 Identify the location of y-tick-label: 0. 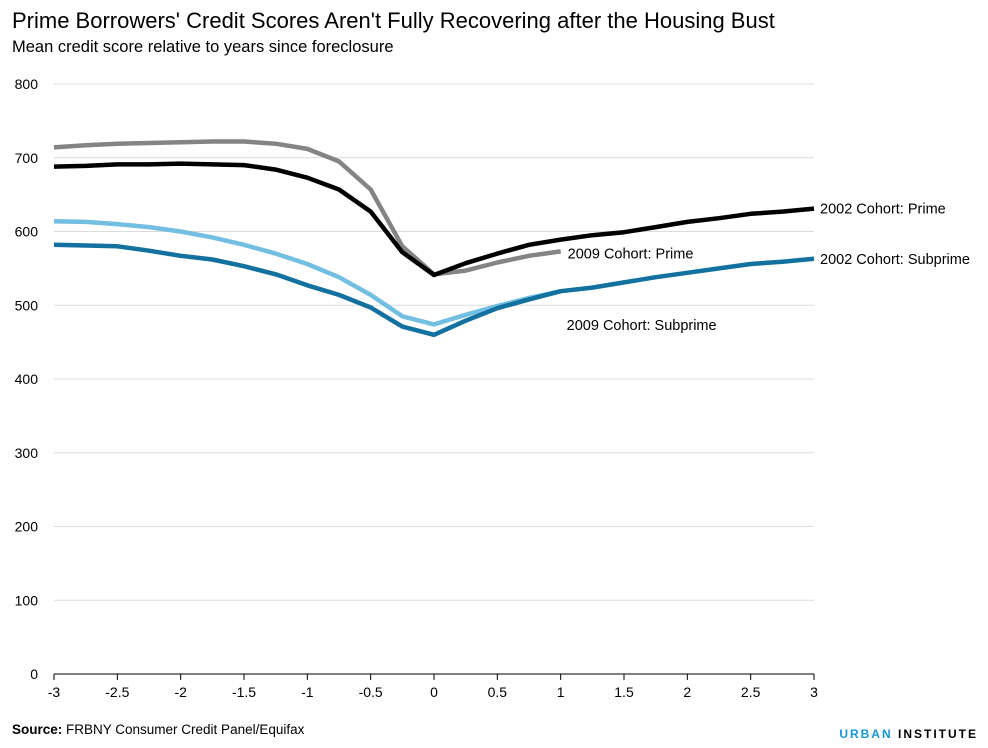
(34, 674).